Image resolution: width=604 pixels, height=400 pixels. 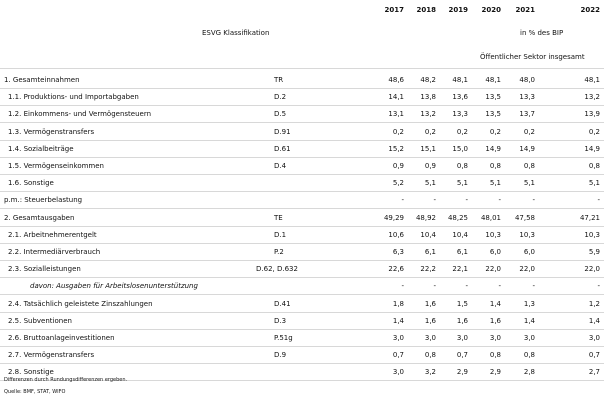 What do you see at coordinates (41, 148) in the screenshot?
I see `row-label: 1.4. Sozialbeiträge` at bounding box center [41, 148].